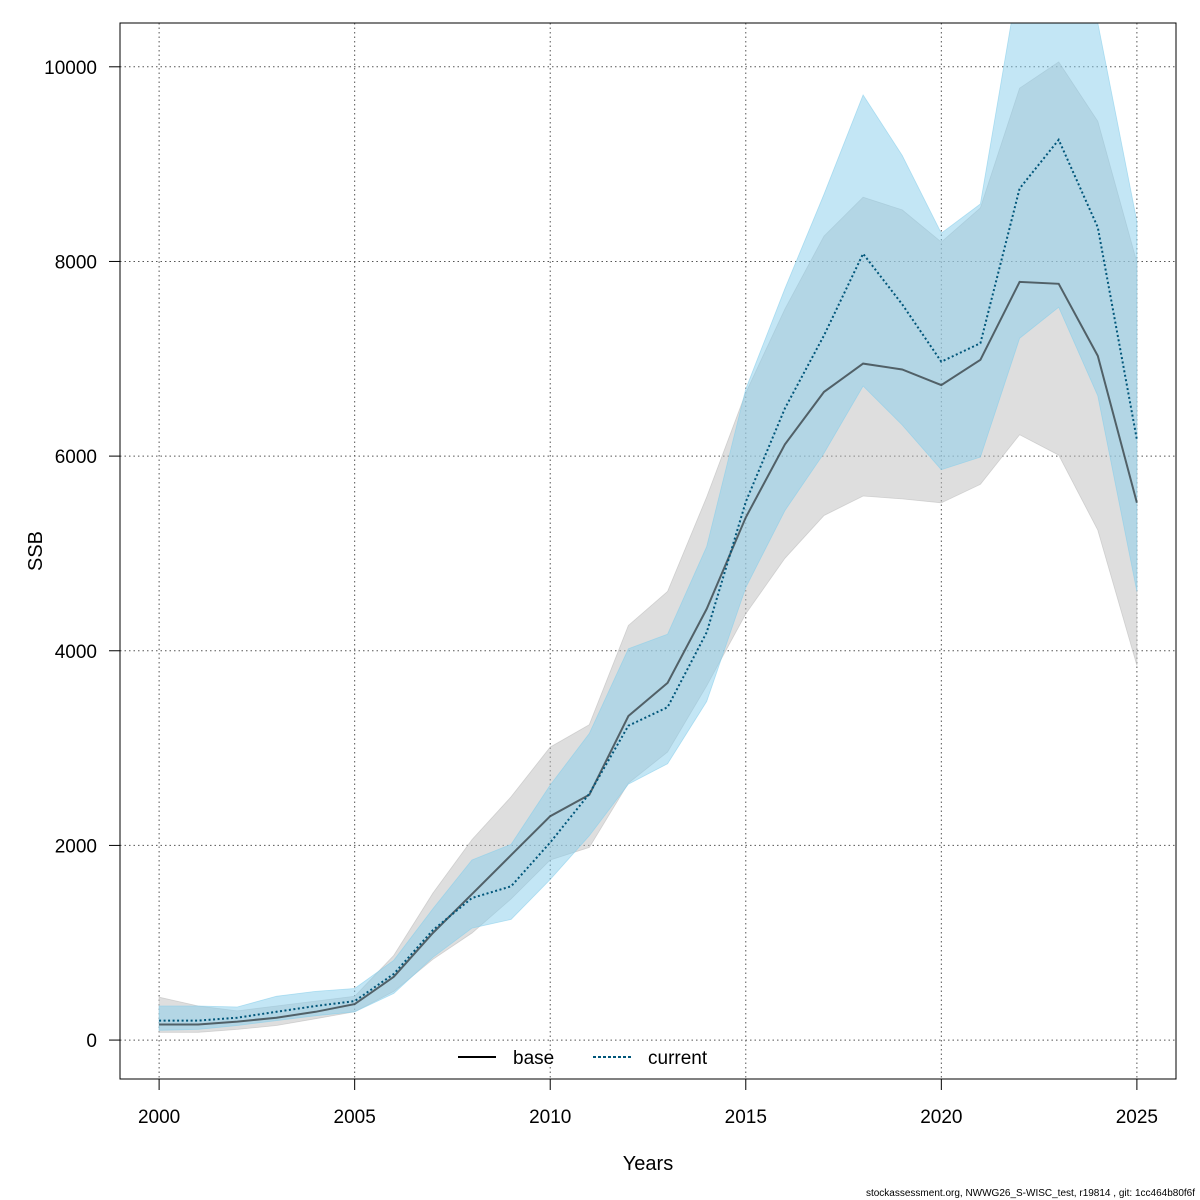 The width and height of the screenshot is (1200, 1200). Describe the element at coordinates (355, 1117) in the screenshot. I see `x-tick-label: 2005` at that location.